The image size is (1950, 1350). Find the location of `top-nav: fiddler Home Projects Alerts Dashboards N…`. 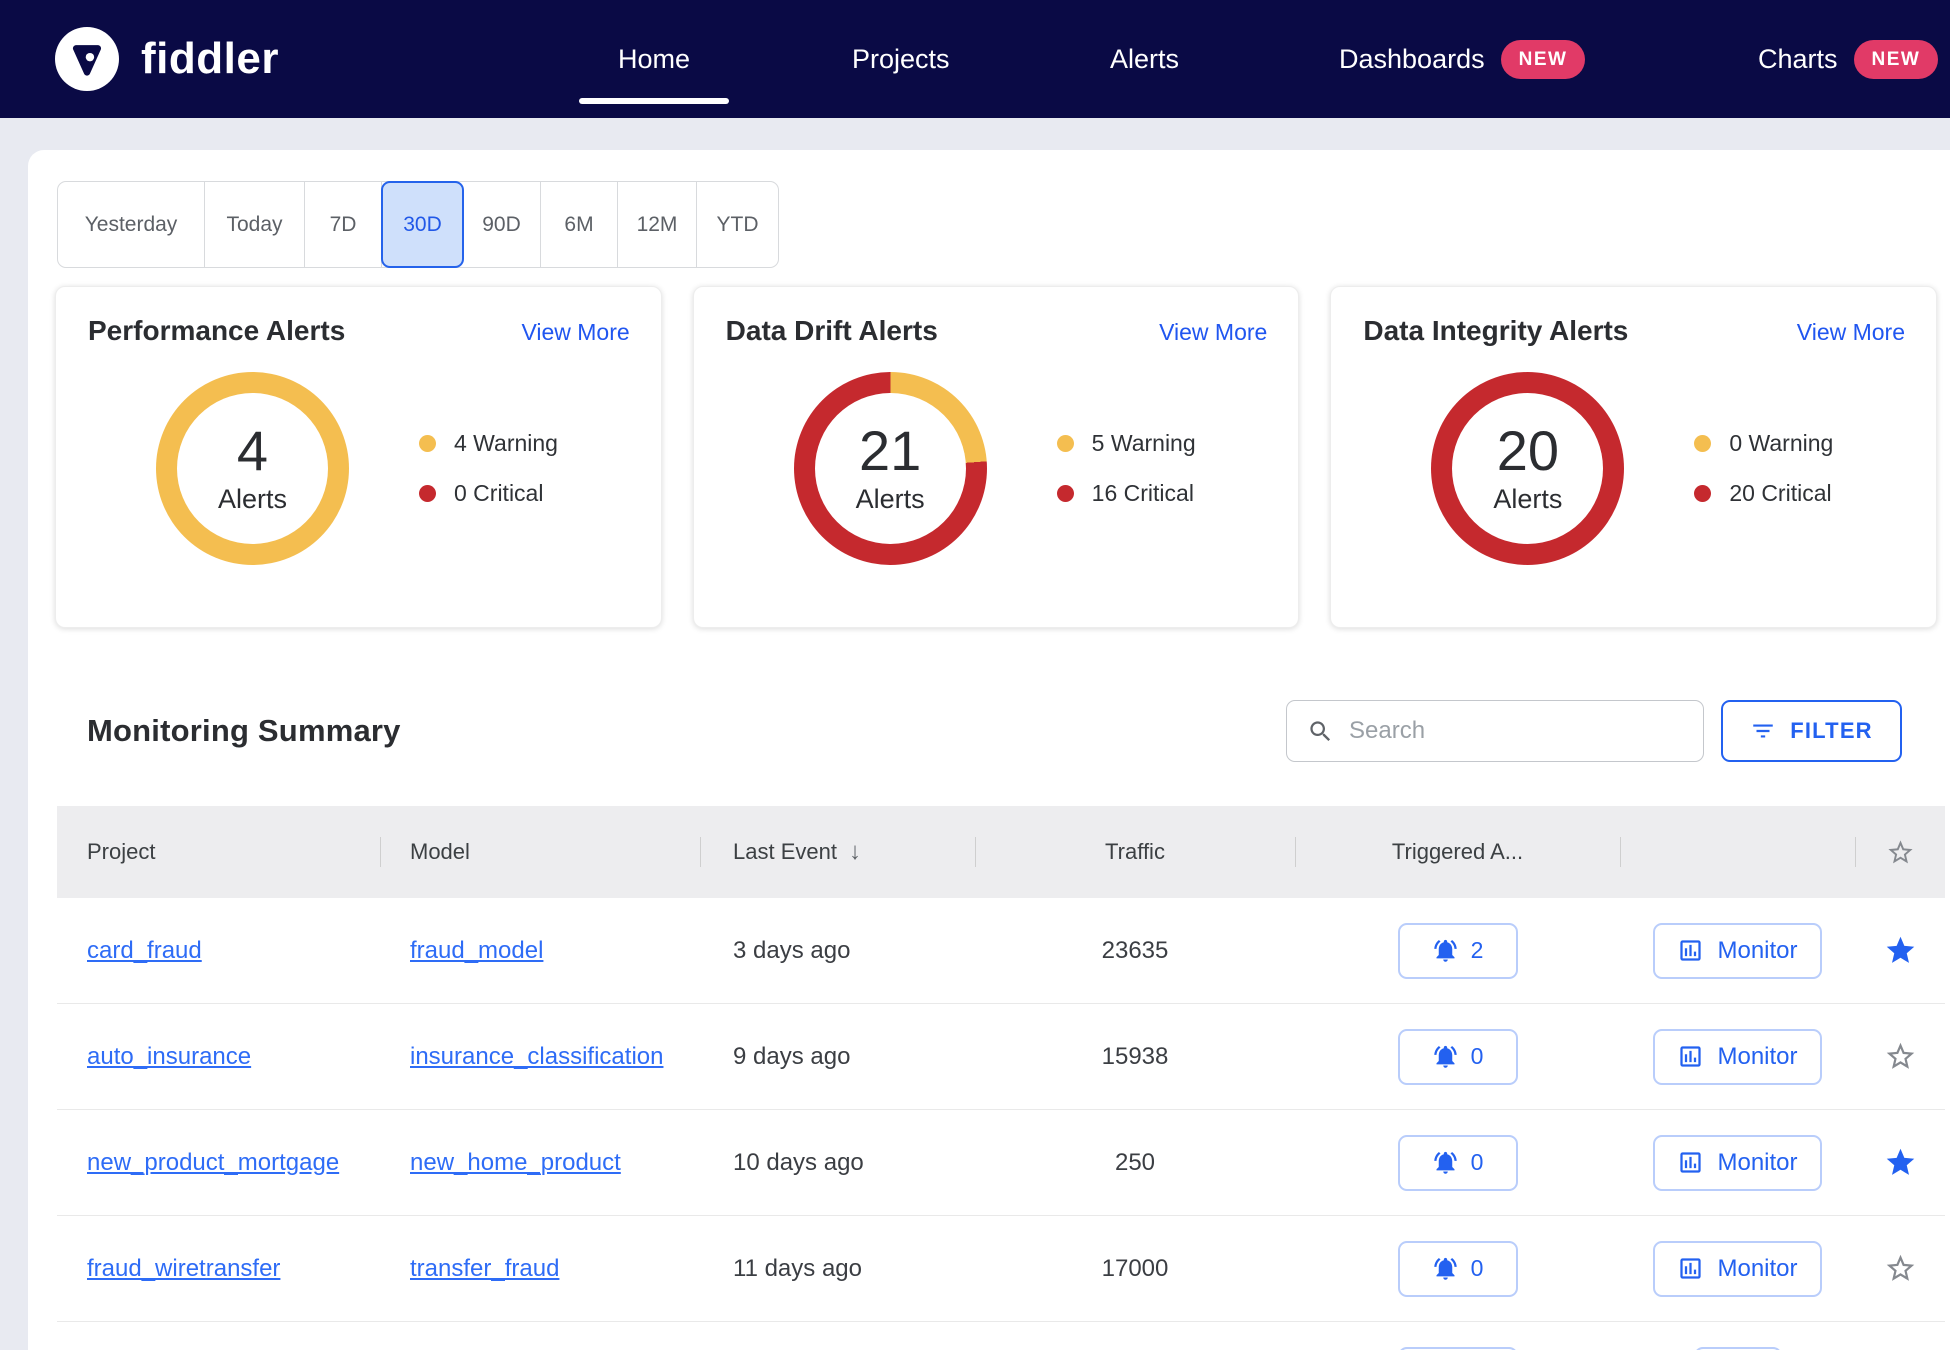

top-nav: fiddler Home Projects Alerts Dashboards N… is located at coordinates (975, 59).